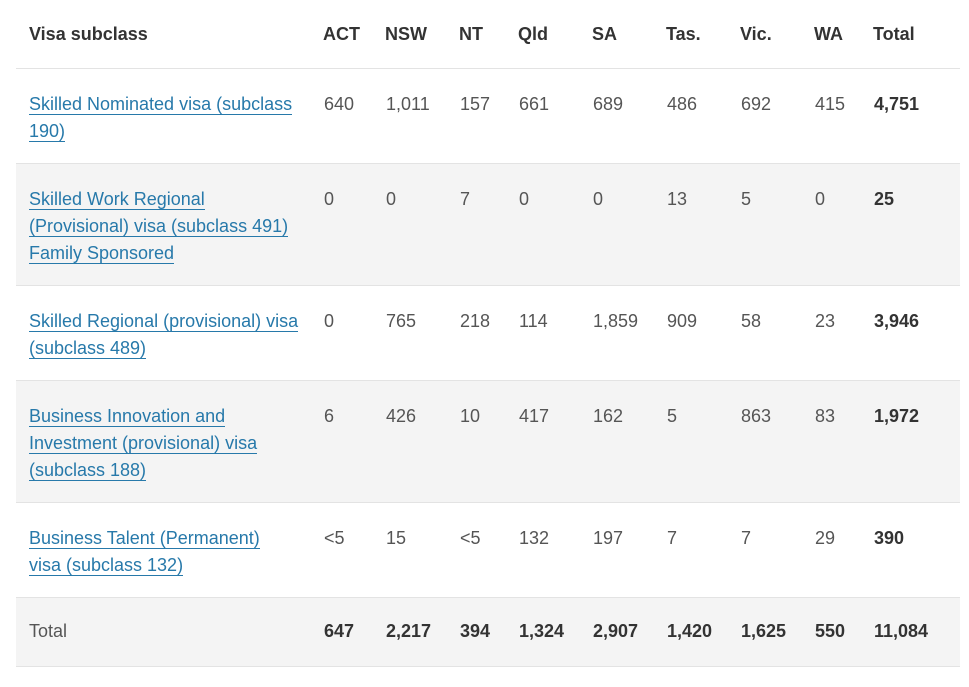 This screenshot has width=969, height=687. Describe the element at coordinates (629, 224) in the screenshot. I see `sa-cell: 0` at that location.